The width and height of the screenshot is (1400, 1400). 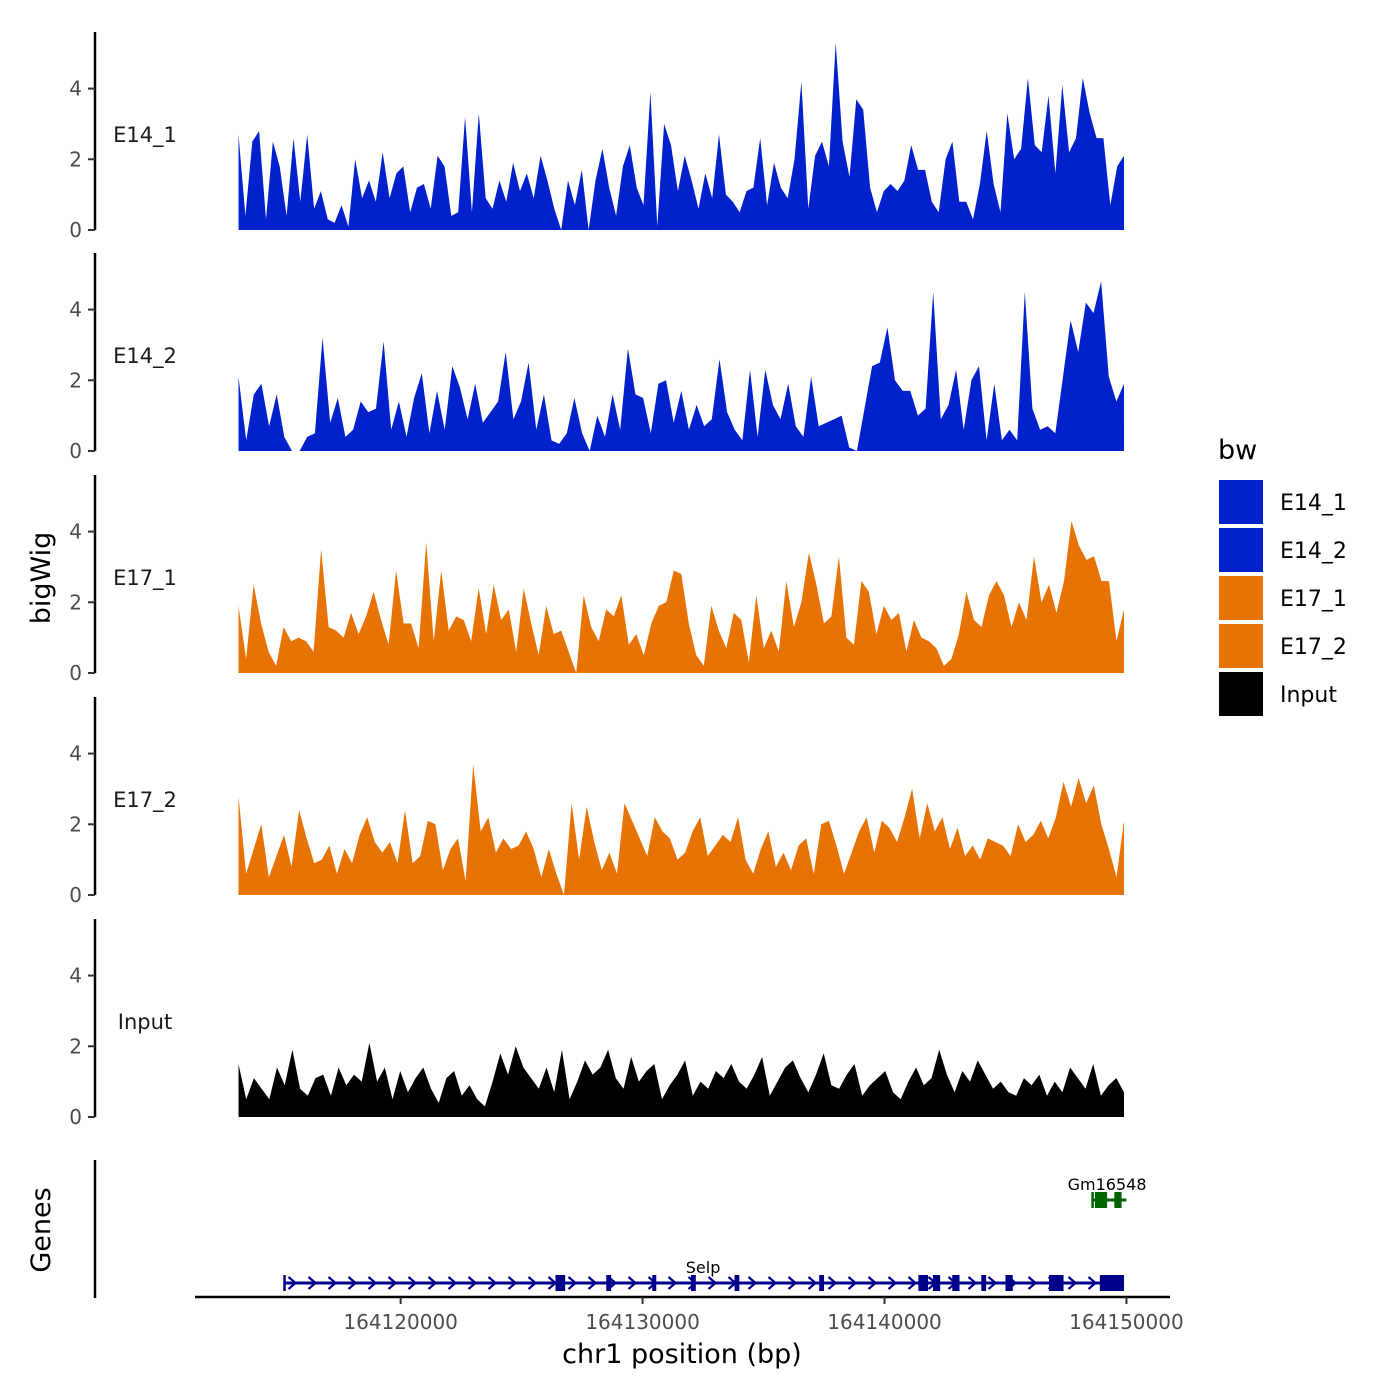 What do you see at coordinates (1313, 599) in the screenshot?
I see `legend-label: E17_1` at bounding box center [1313, 599].